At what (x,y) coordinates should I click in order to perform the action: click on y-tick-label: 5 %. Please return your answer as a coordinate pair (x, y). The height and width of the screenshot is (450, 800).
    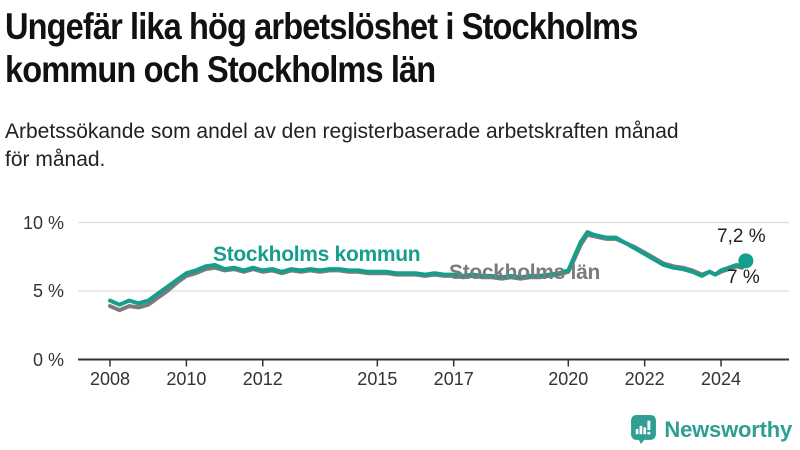
    Looking at the image, I should click on (48, 291).